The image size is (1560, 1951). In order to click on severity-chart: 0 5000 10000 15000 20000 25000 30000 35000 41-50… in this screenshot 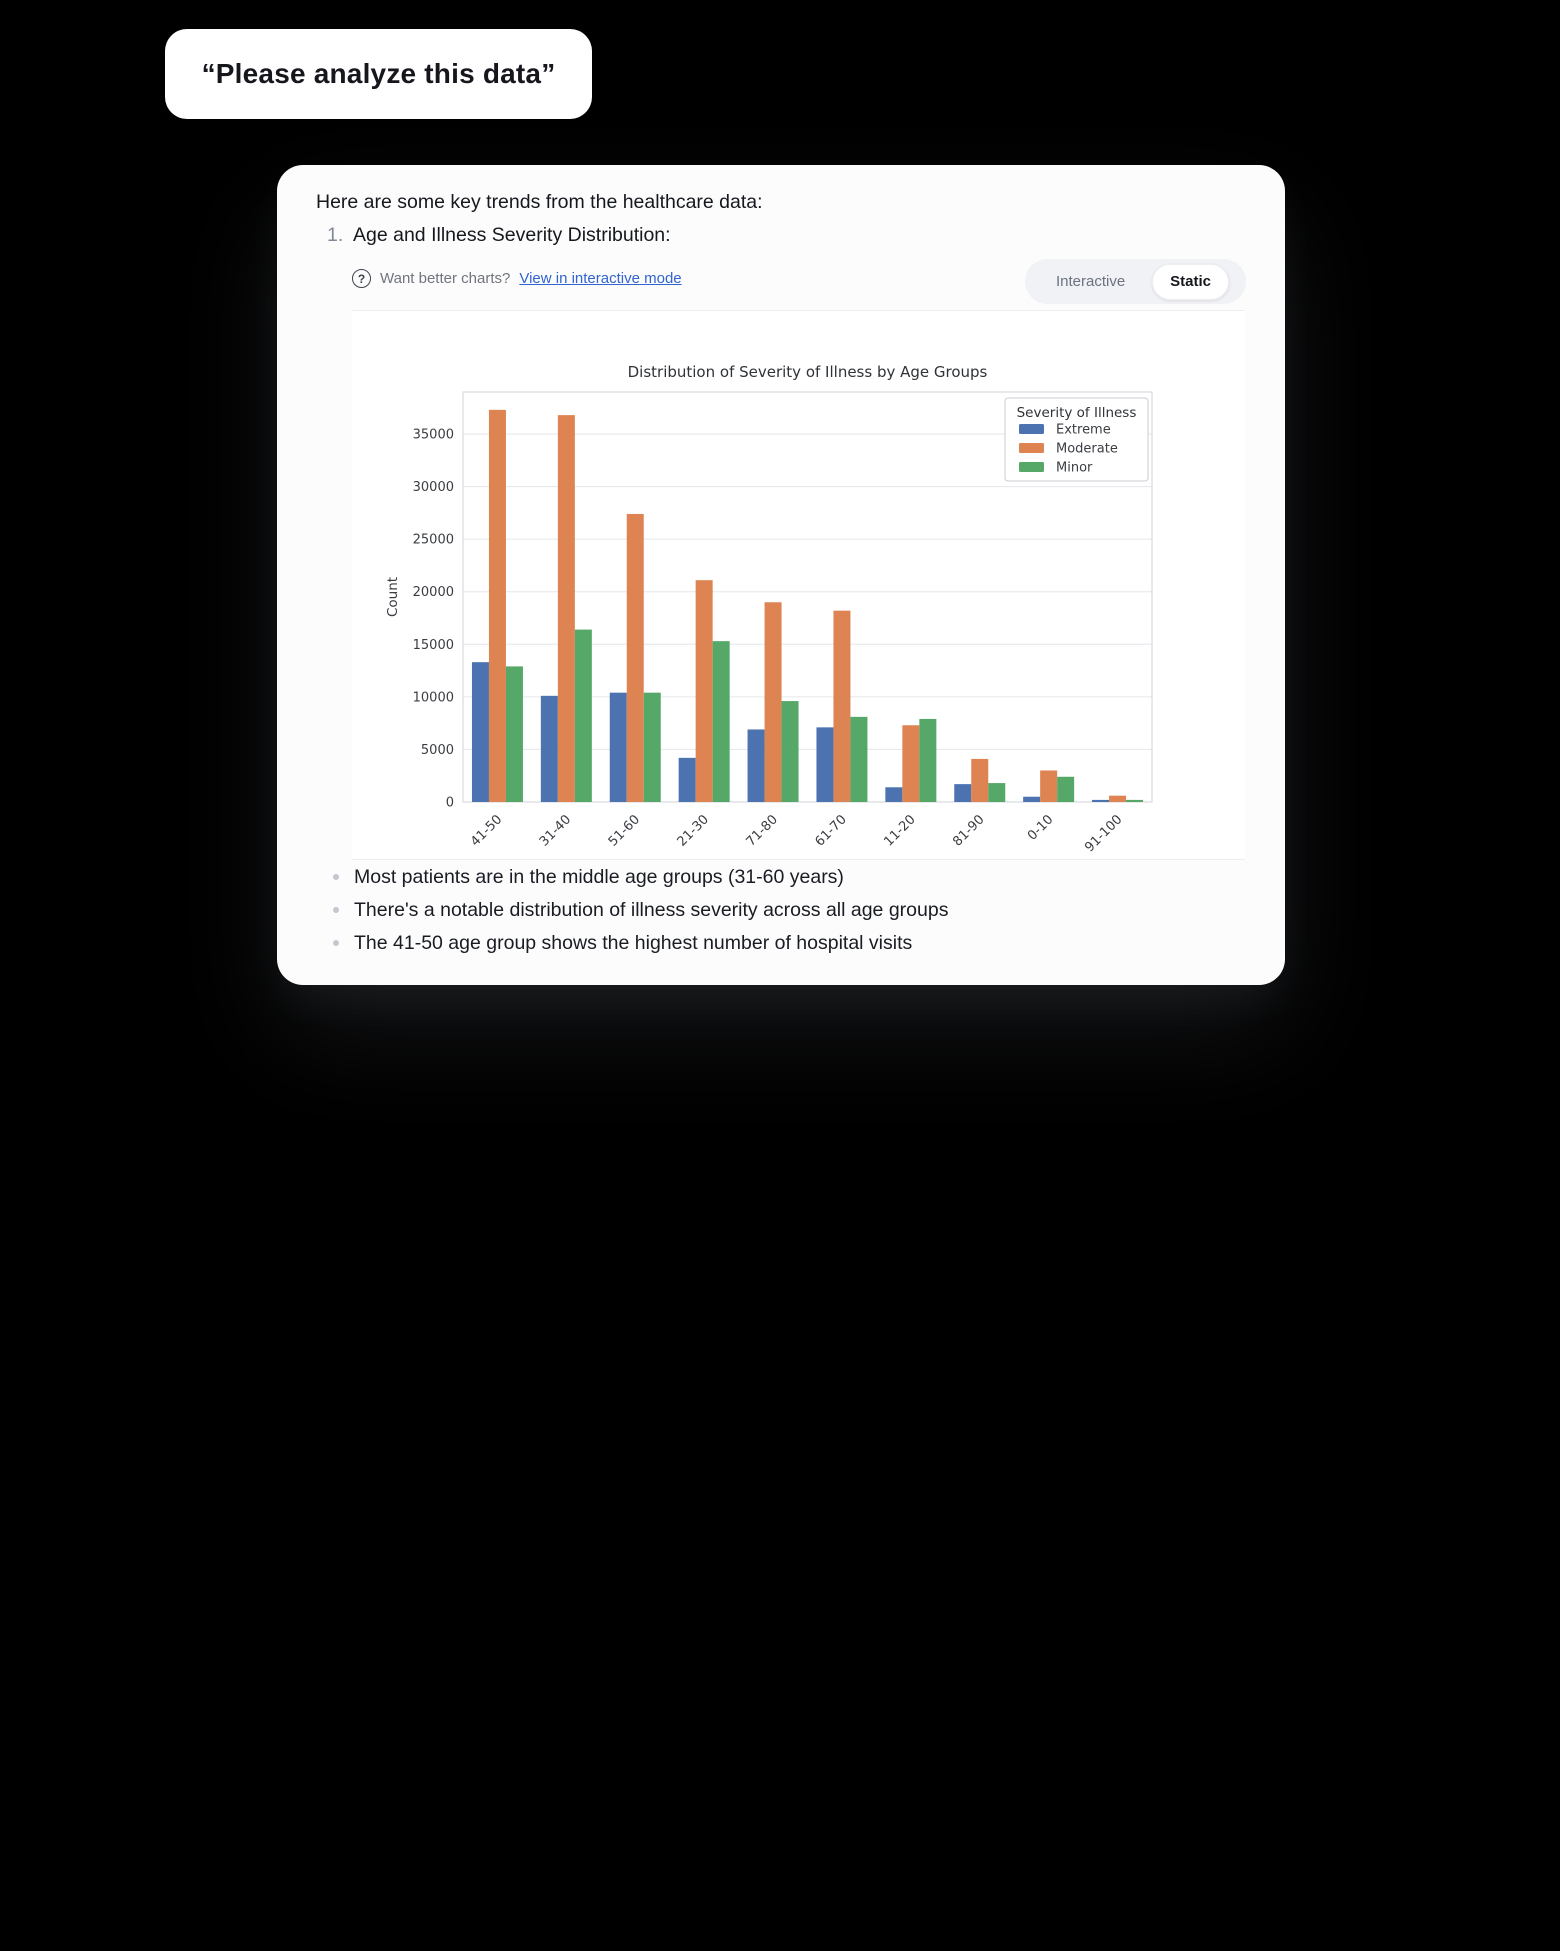, I will do `click(769, 609)`.